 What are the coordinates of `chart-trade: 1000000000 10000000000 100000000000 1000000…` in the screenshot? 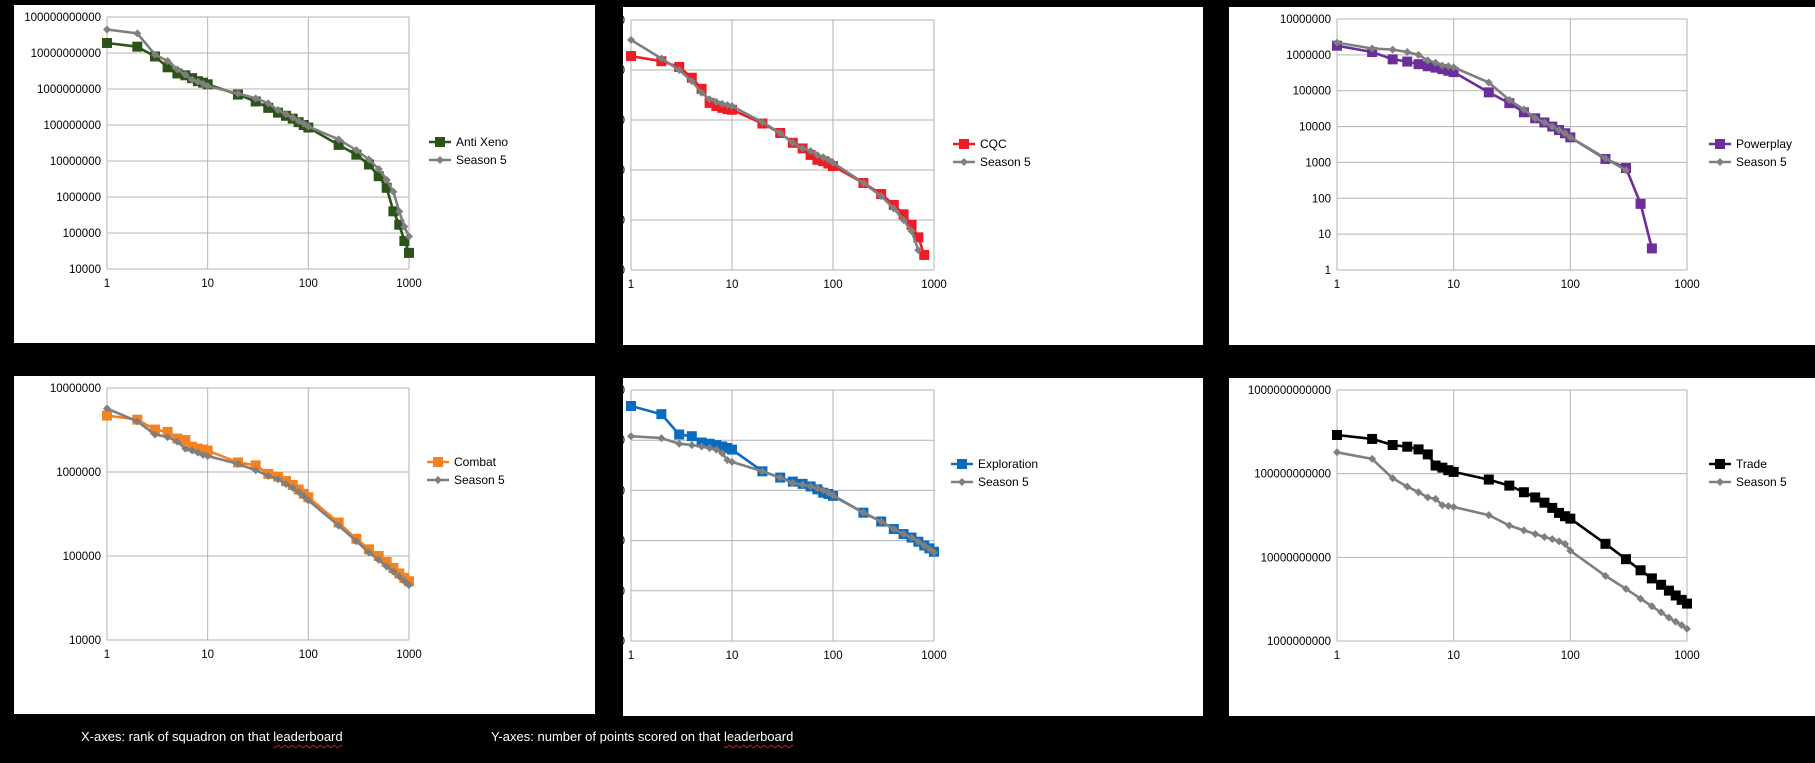 It's located at (1522, 547).